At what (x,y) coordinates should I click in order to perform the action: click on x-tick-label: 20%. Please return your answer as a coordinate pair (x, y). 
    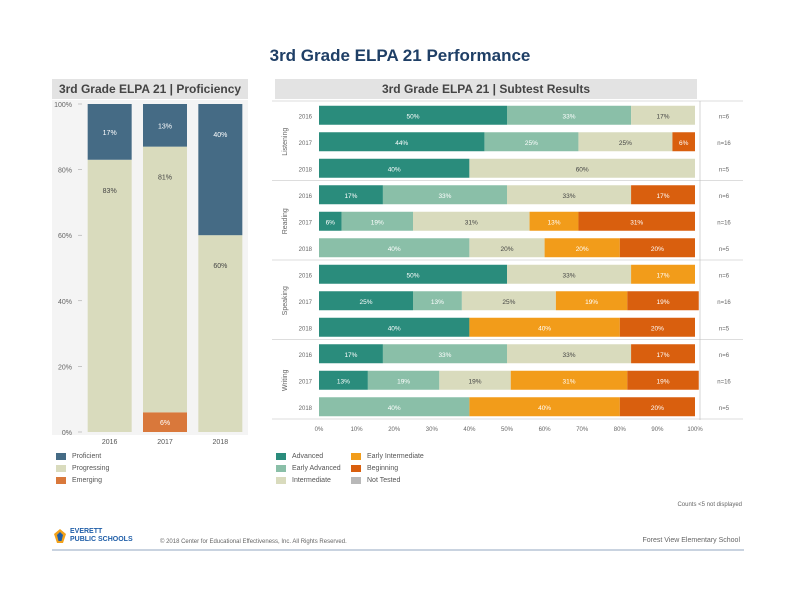
    Looking at the image, I should click on (394, 430).